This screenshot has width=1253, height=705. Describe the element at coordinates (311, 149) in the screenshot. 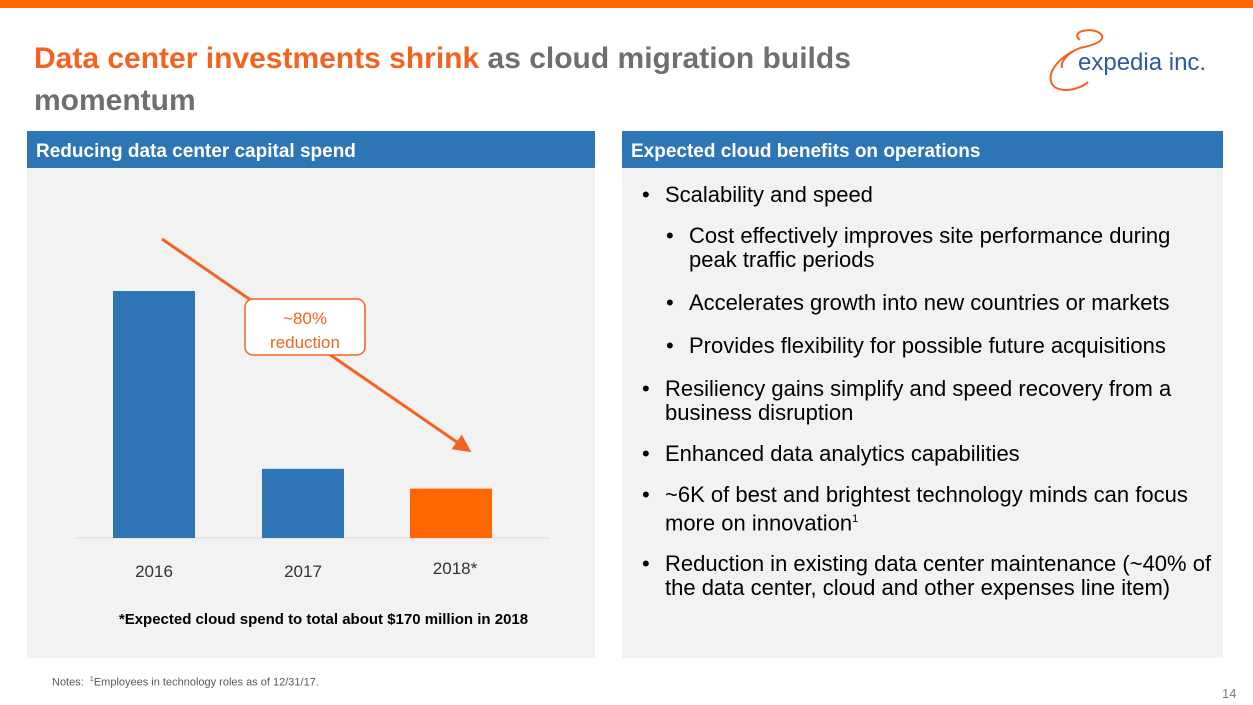

I see `capital-spend-header: Reducing data center capital spend` at that location.